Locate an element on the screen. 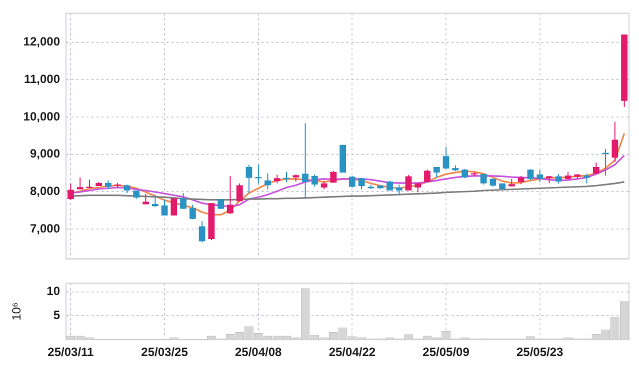 This screenshot has height=366, width=639. y-tick-label: 10,000 is located at coordinates (41, 116).